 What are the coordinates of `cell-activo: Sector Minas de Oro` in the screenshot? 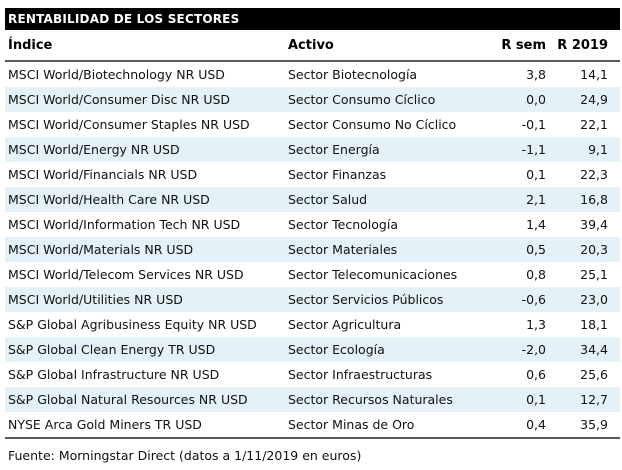 It's located at (386, 425).